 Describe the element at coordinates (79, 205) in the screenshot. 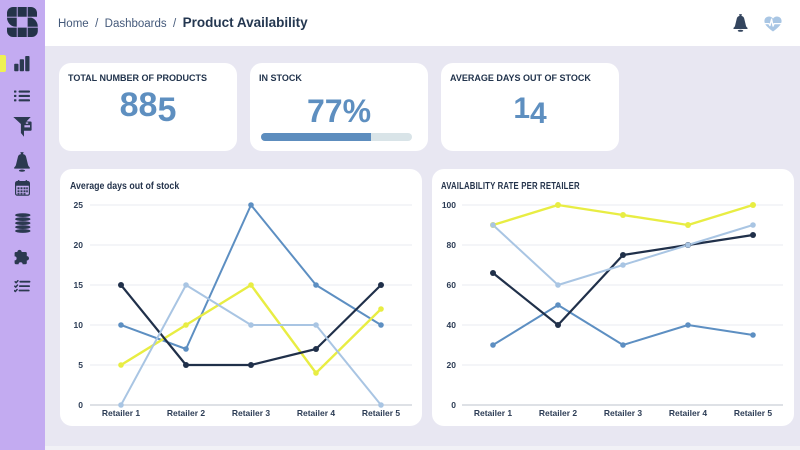

I see `svg-text: 25` at that location.